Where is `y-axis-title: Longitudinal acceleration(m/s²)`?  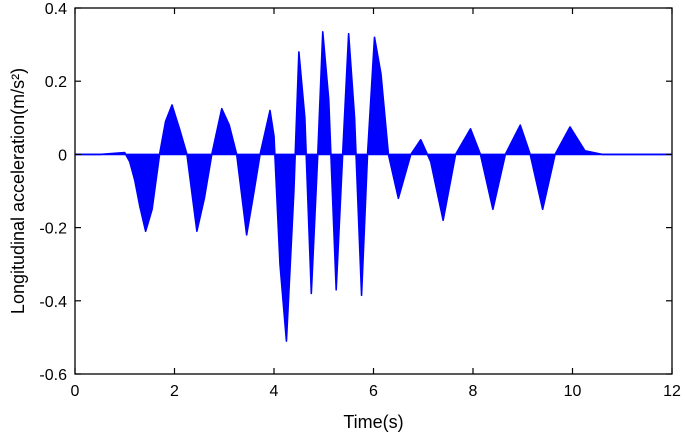
y-axis-title: Longitudinal acceleration(m/s²) is located at coordinates (18, 191).